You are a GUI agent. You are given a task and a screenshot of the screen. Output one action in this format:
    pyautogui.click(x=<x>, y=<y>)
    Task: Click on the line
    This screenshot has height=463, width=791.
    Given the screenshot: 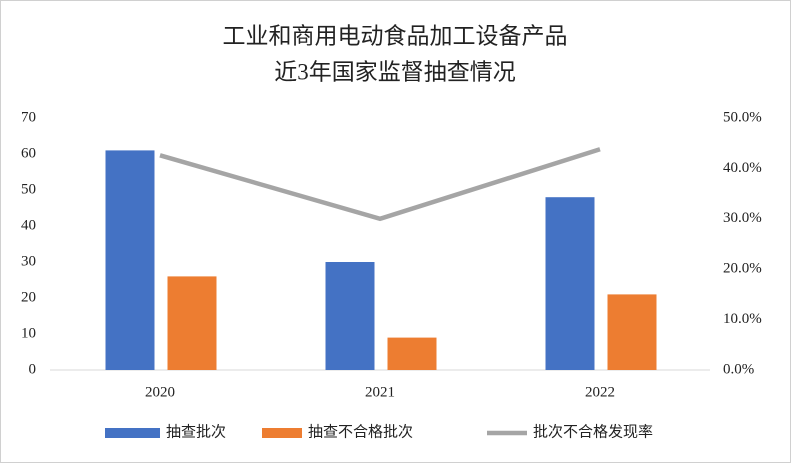 What is the action you would take?
    pyautogui.click(x=380, y=184)
    